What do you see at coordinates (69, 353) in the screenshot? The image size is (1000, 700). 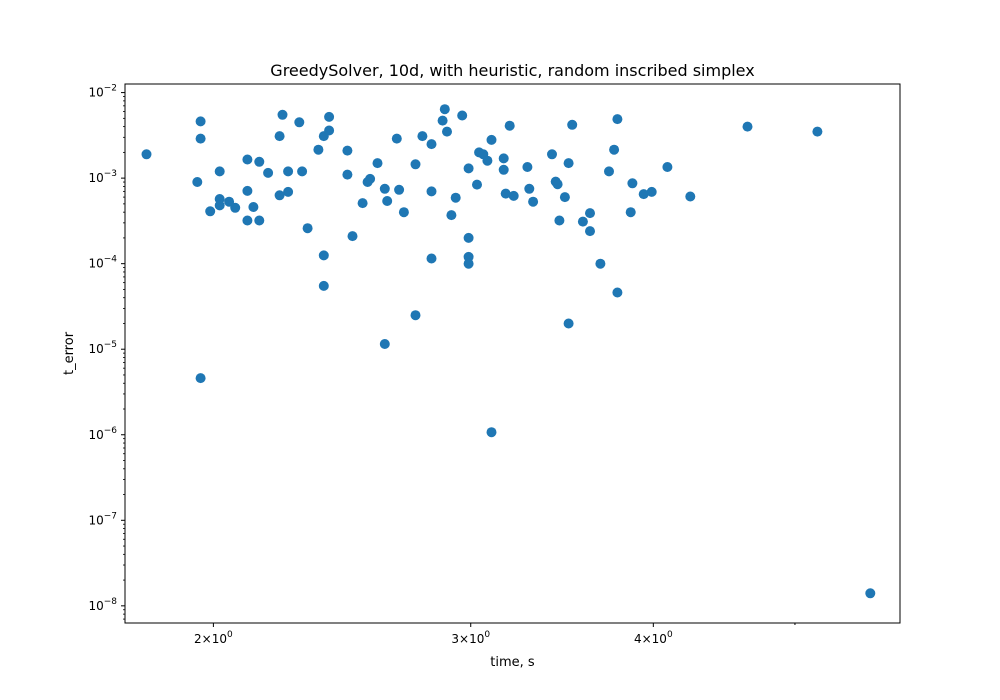 I see `y-axis-label: t_error` at bounding box center [69, 353].